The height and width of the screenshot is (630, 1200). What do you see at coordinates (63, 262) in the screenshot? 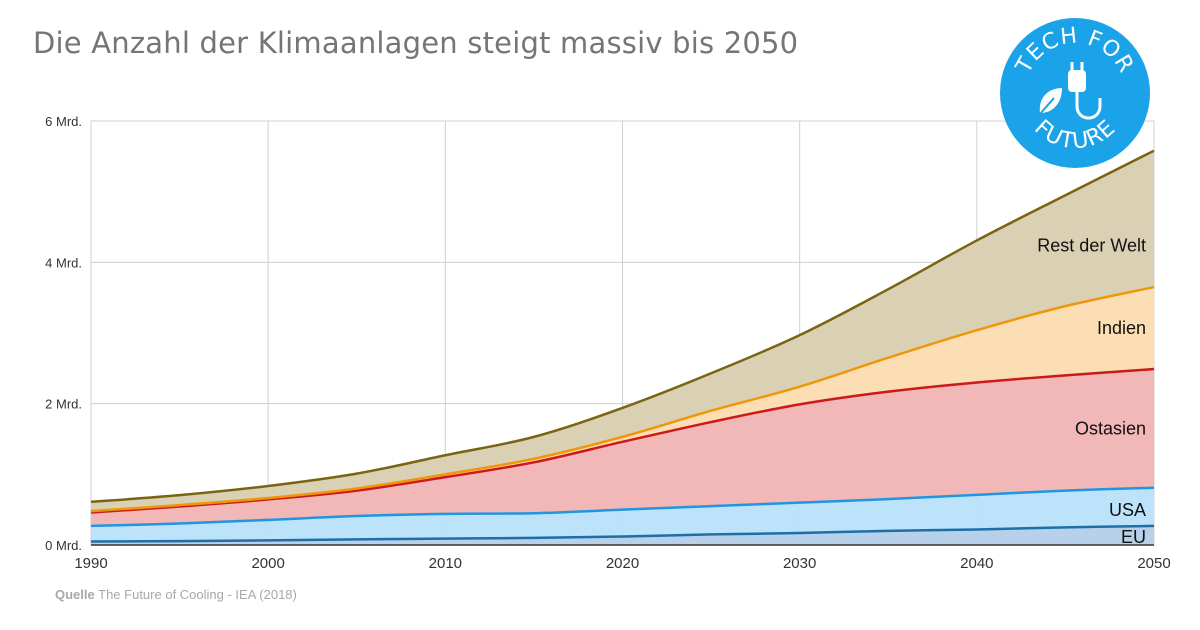
I see `y-tick-label: 4 Mrd.` at bounding box center [63, 262].